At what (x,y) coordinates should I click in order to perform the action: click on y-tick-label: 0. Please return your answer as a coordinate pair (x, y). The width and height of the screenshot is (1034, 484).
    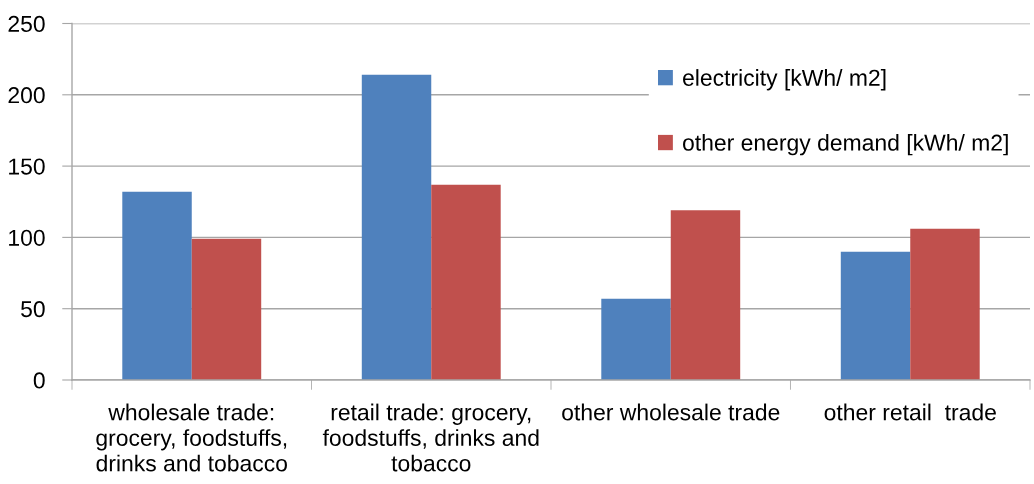
    Looking at the image, I should click on (39, 380).